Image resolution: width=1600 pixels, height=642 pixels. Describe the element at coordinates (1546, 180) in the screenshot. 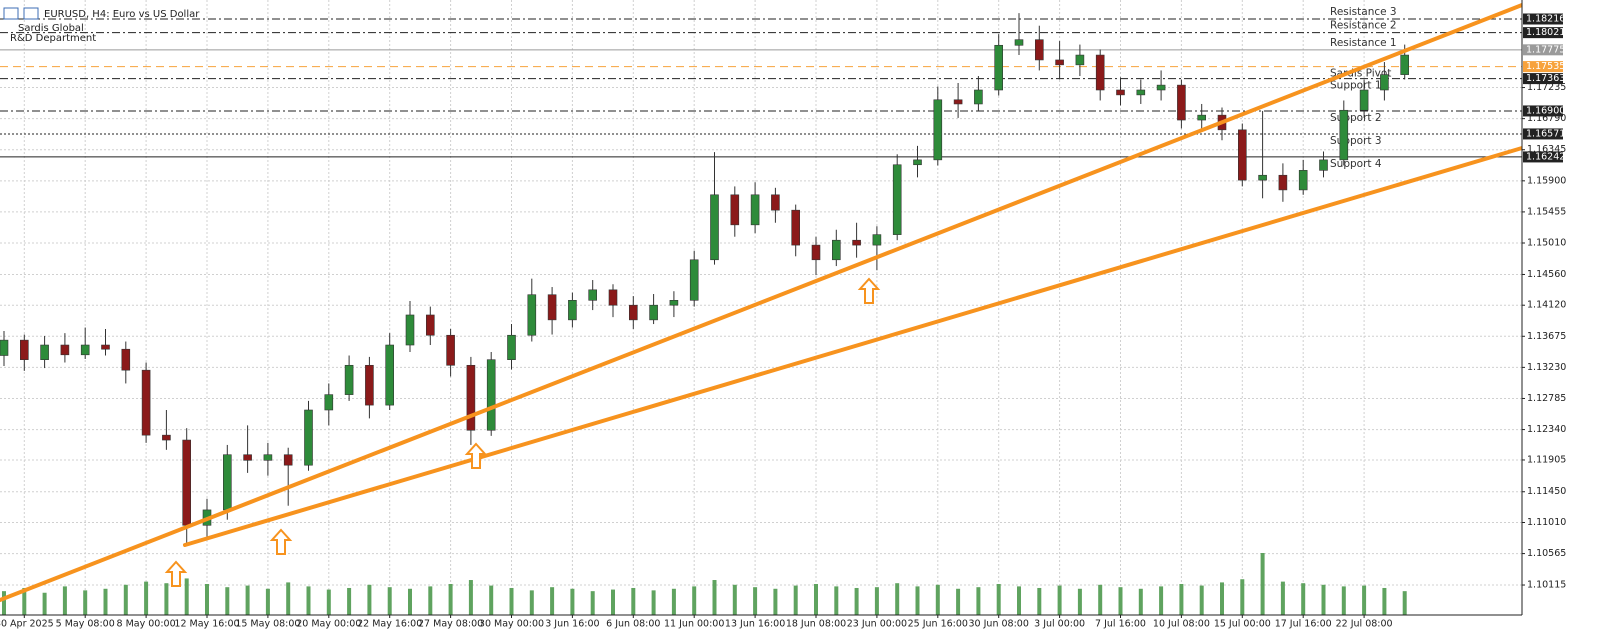

I see `y-tick-label: 1.15900` at that location.